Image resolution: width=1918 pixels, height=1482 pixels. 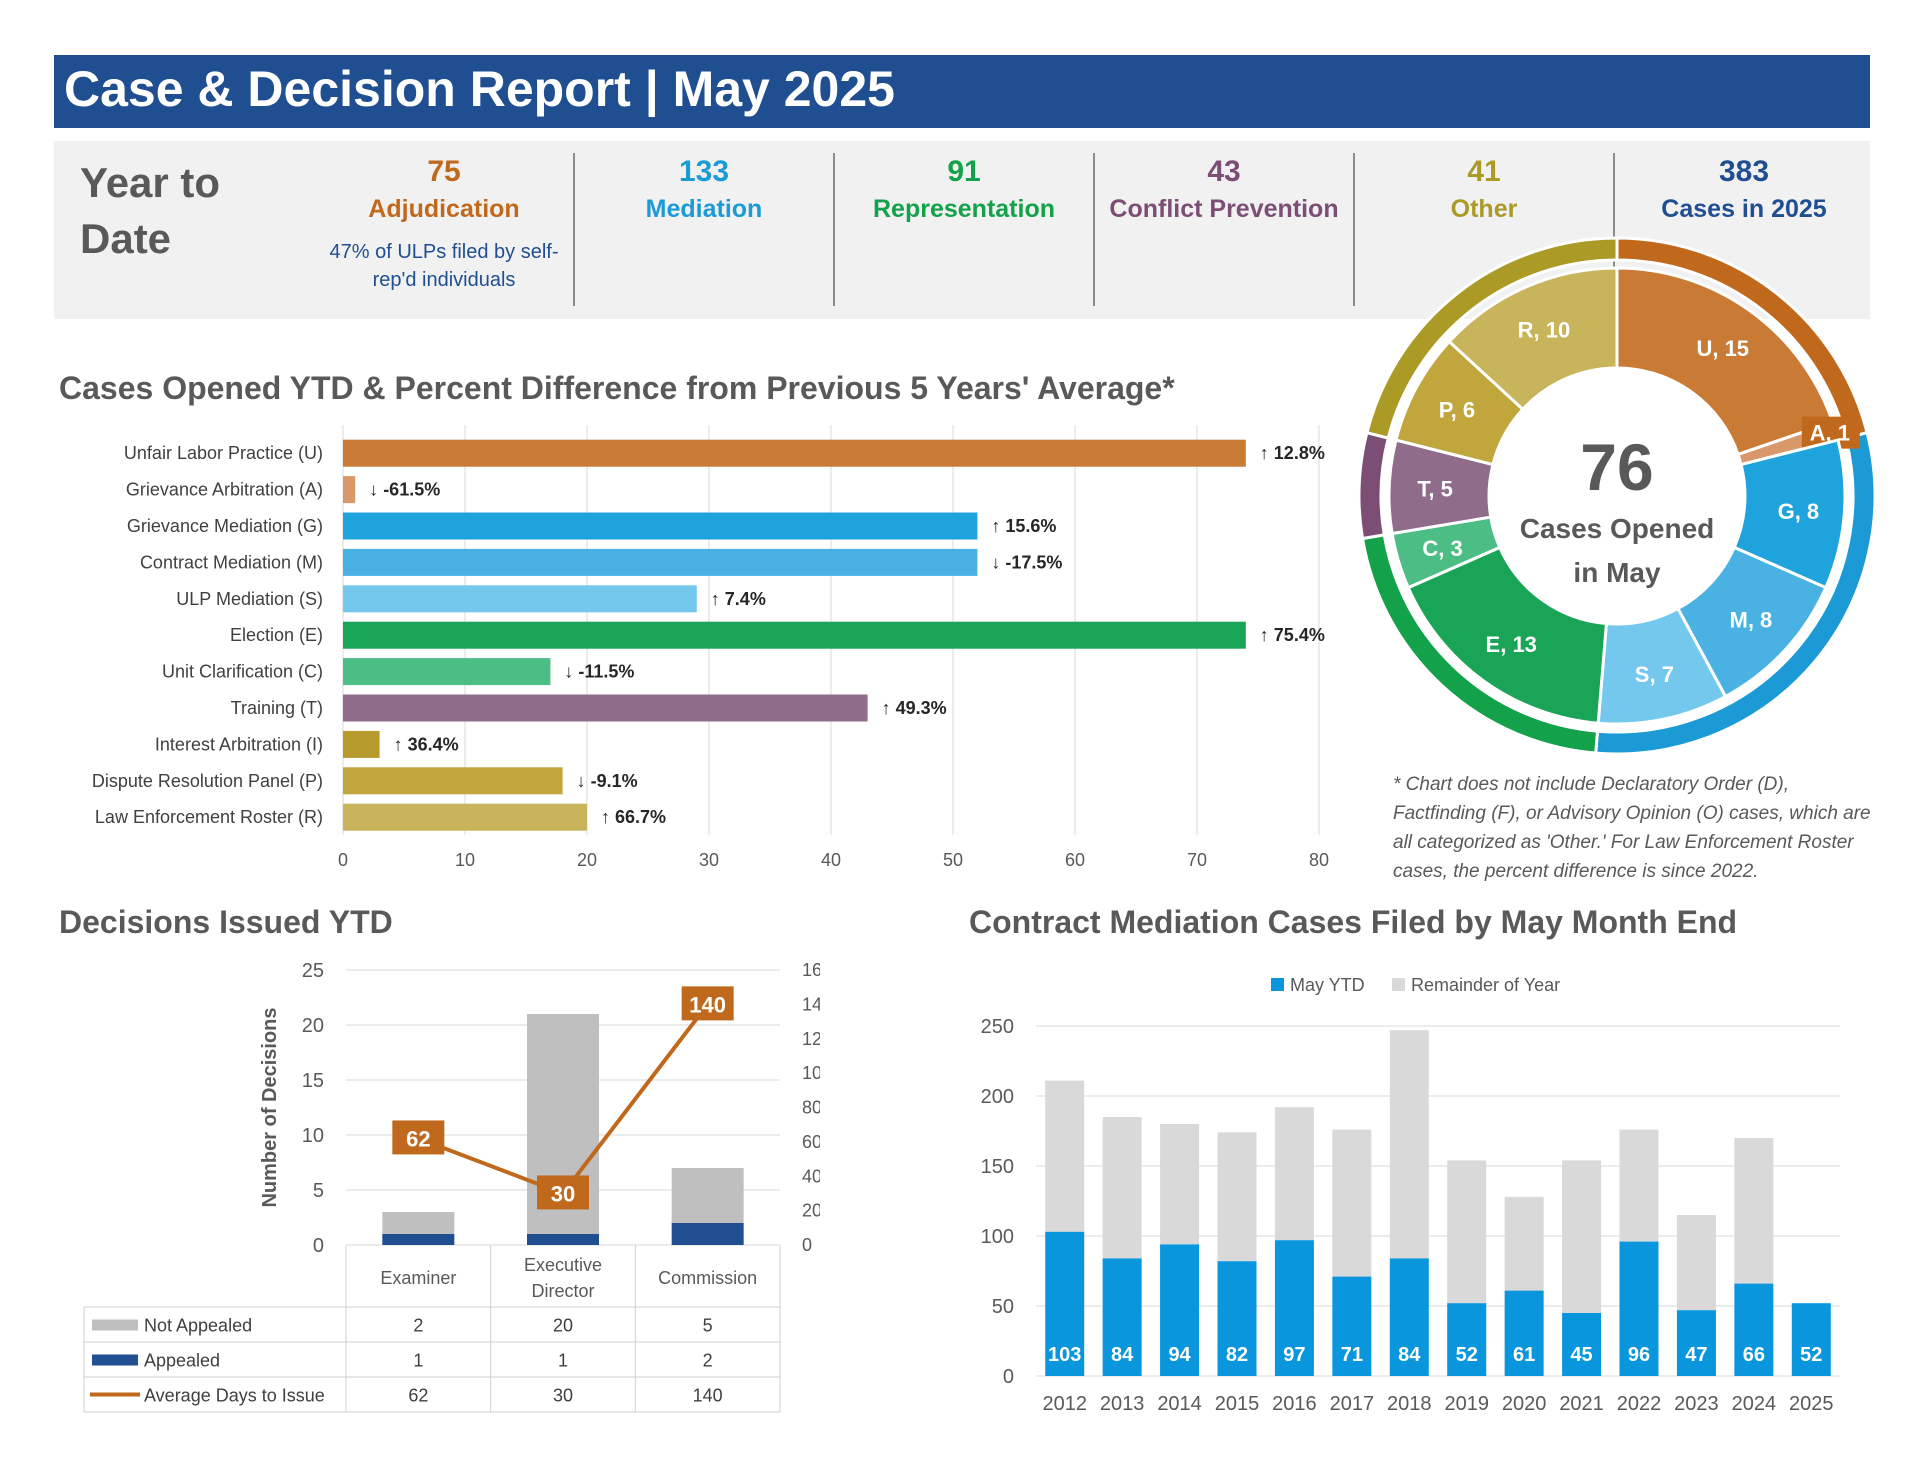 What do you see at coordinates (811, 1073) in the screenshot?
I see `y2-tick-label: 100` at bounding box center [811, 1073].